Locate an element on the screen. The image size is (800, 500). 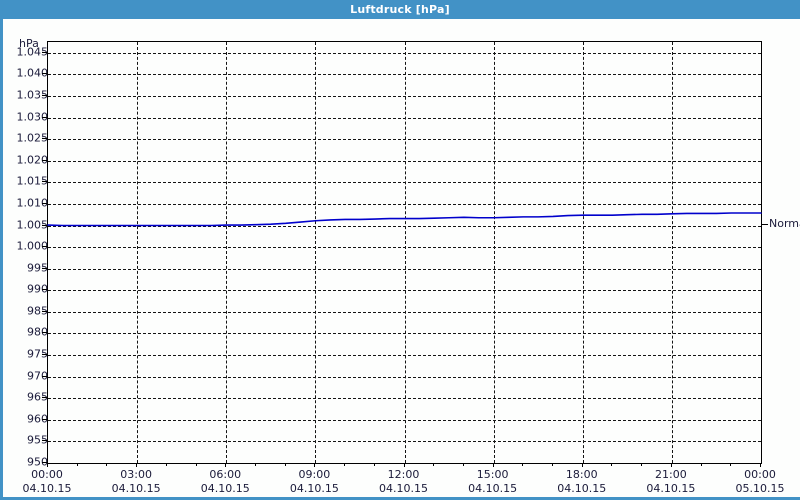
y-axis-tick-label: 1.035 is located at coordinates (32, 95).